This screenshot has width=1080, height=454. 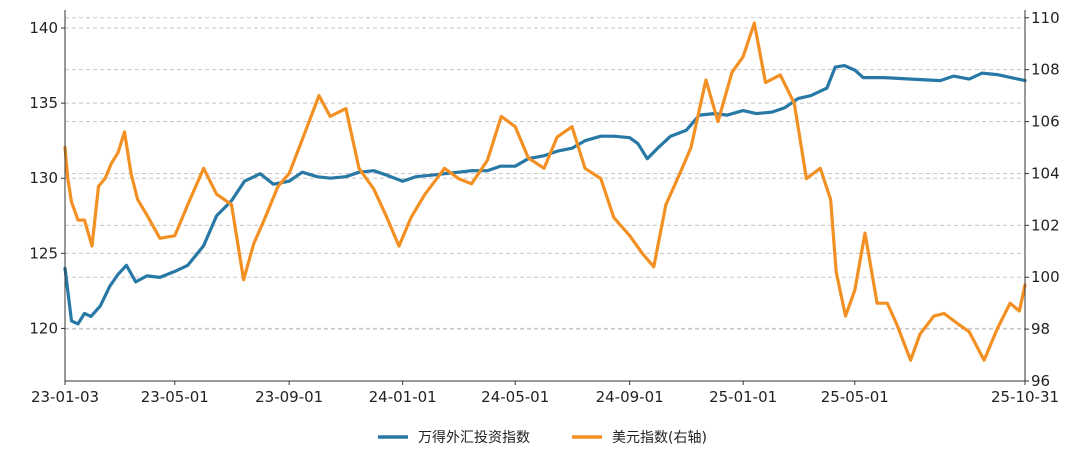 I want to click on y-tick-label-4: 140, so click(x=43, y=28).